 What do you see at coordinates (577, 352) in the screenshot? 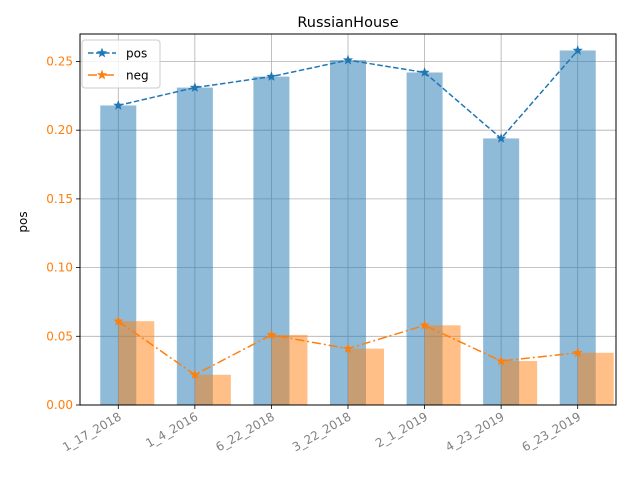
I see `marker-neg-6_23_2019` at bounding box center [577, 352].